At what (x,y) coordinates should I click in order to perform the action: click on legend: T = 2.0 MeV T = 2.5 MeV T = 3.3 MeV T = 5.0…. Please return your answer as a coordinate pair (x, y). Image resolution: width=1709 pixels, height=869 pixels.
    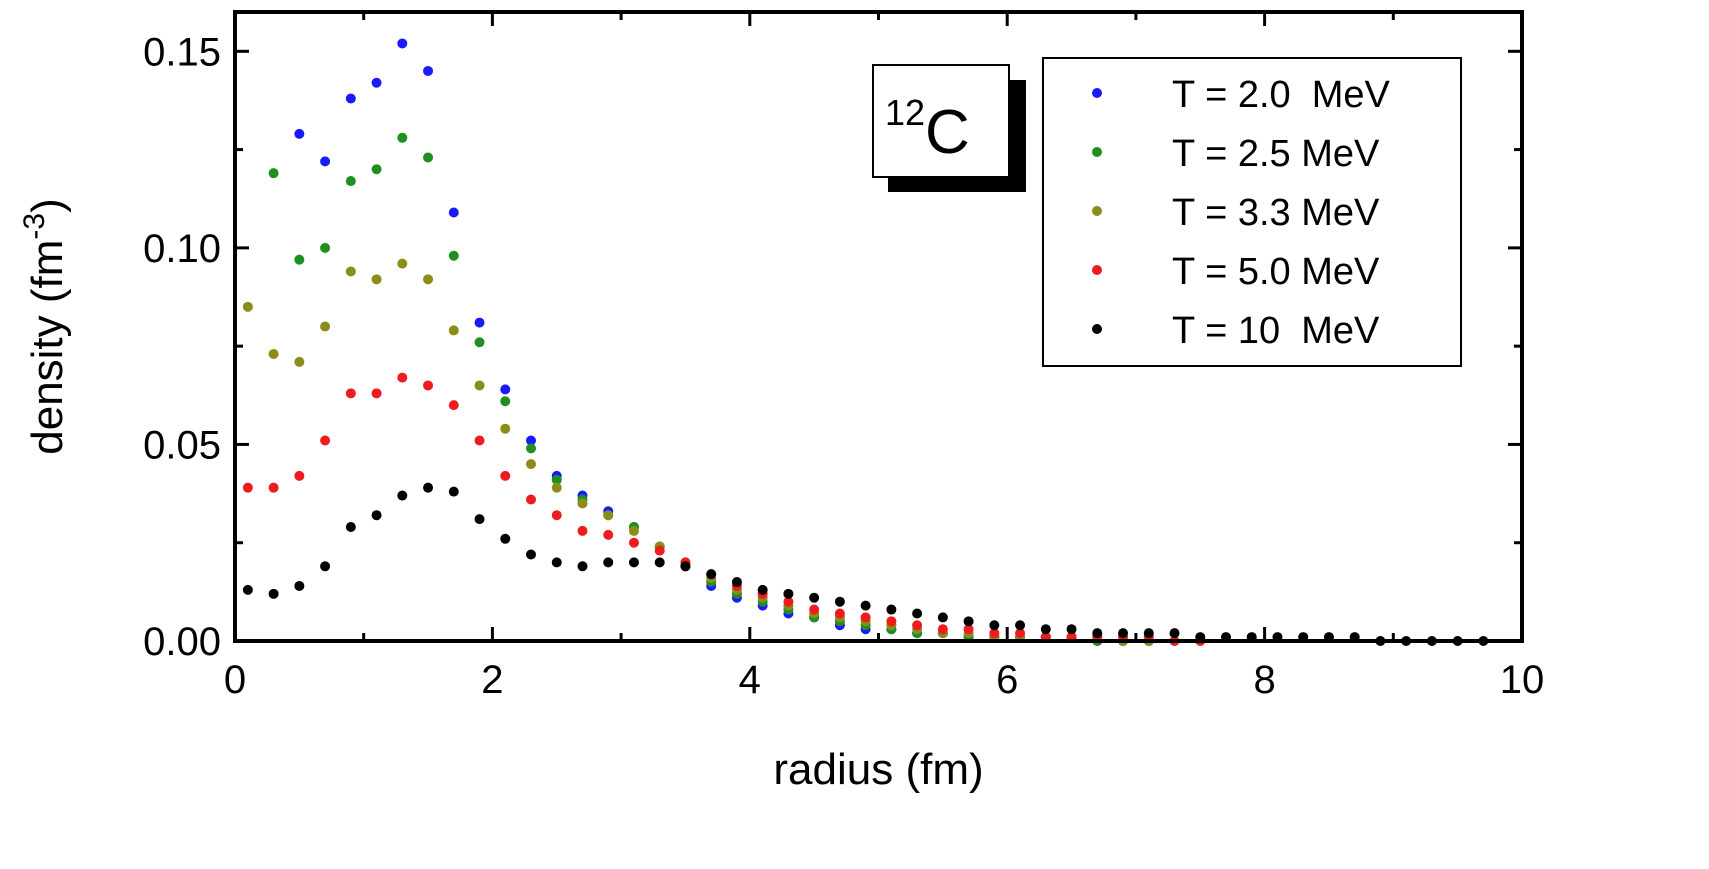
    Looking at the image, I should click on (1252, 212).